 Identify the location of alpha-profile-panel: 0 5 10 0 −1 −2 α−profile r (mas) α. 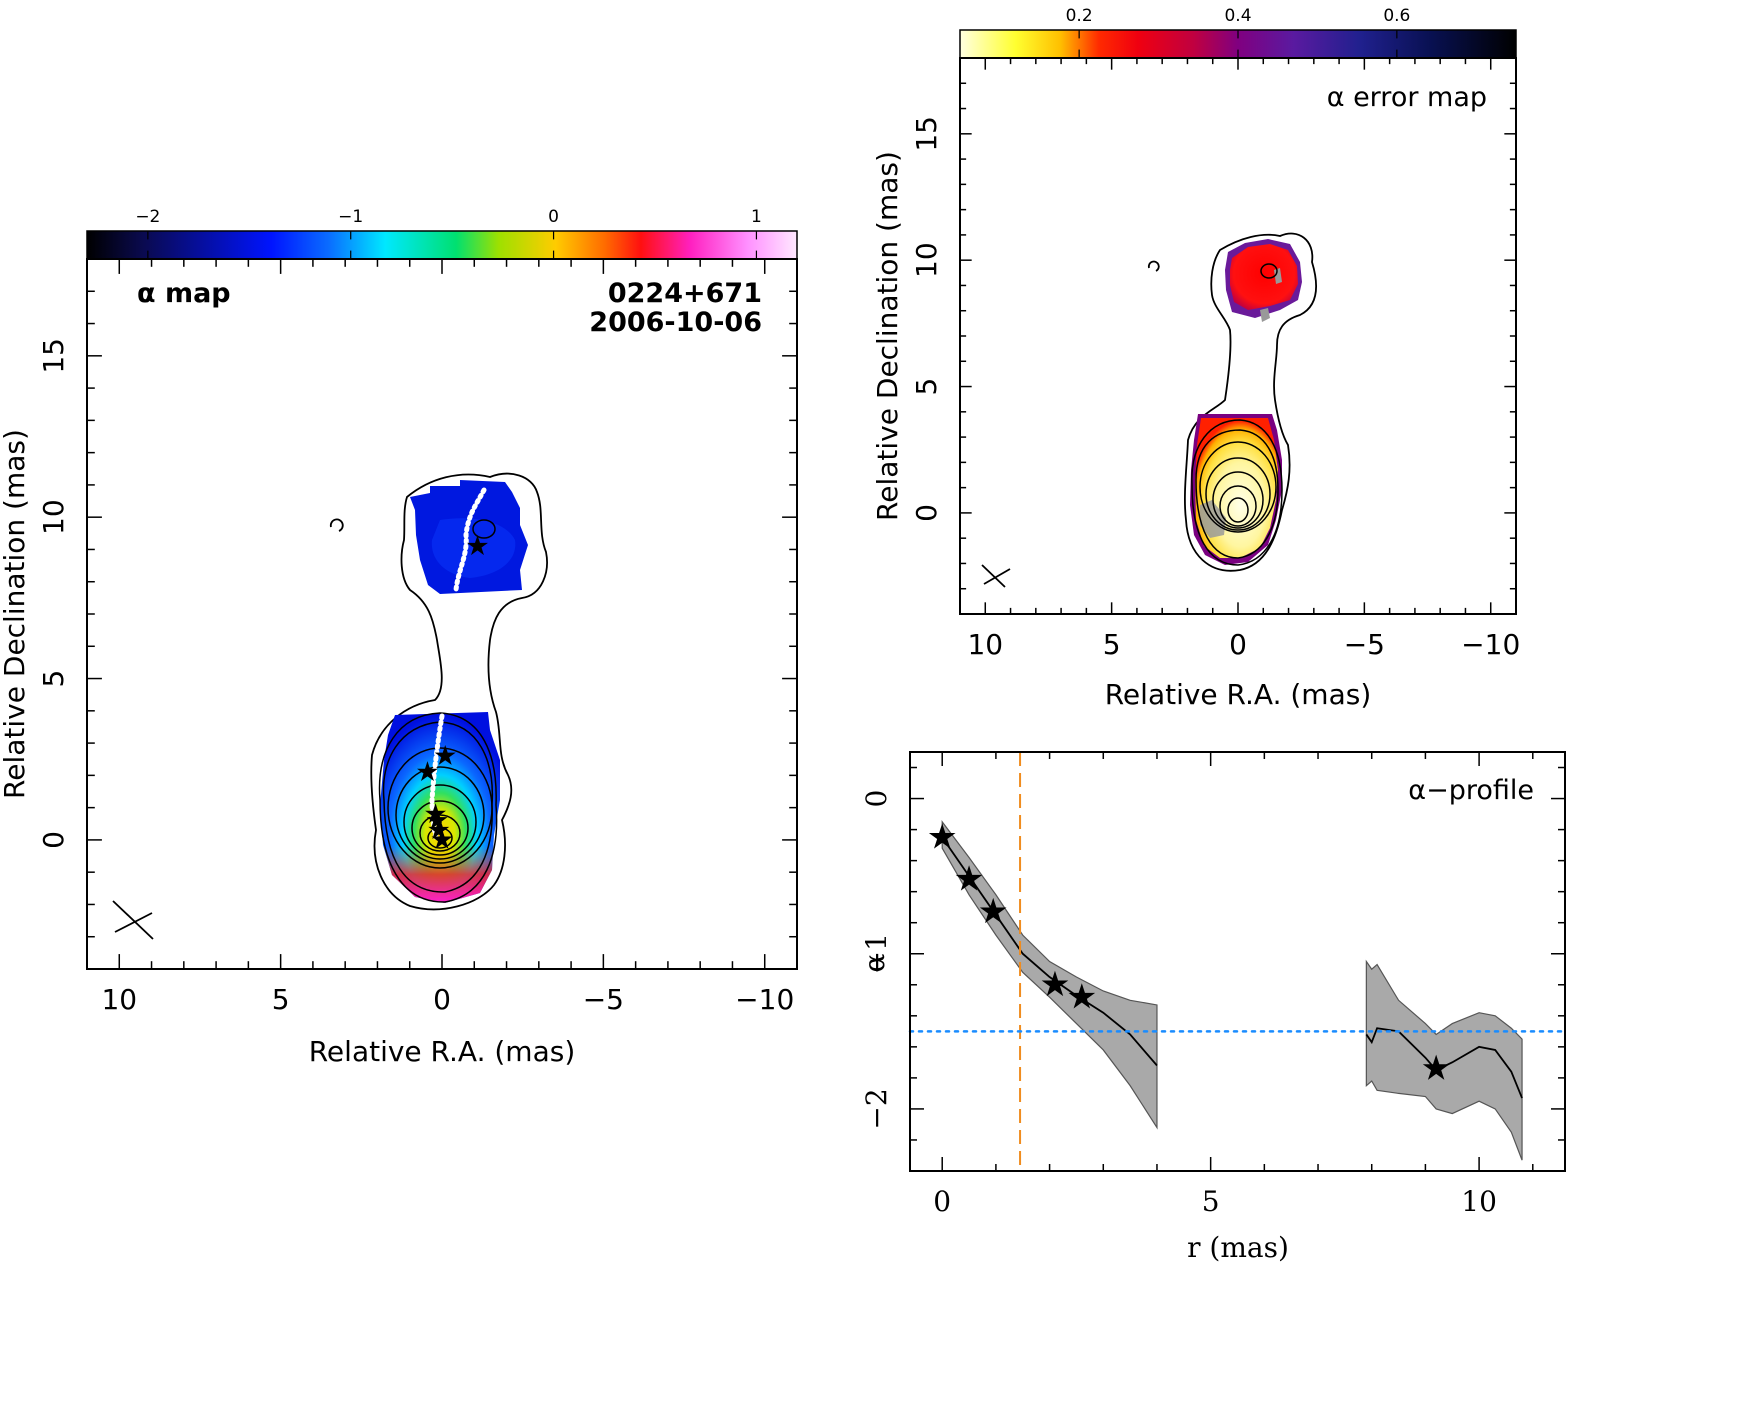
(1212, 1007).